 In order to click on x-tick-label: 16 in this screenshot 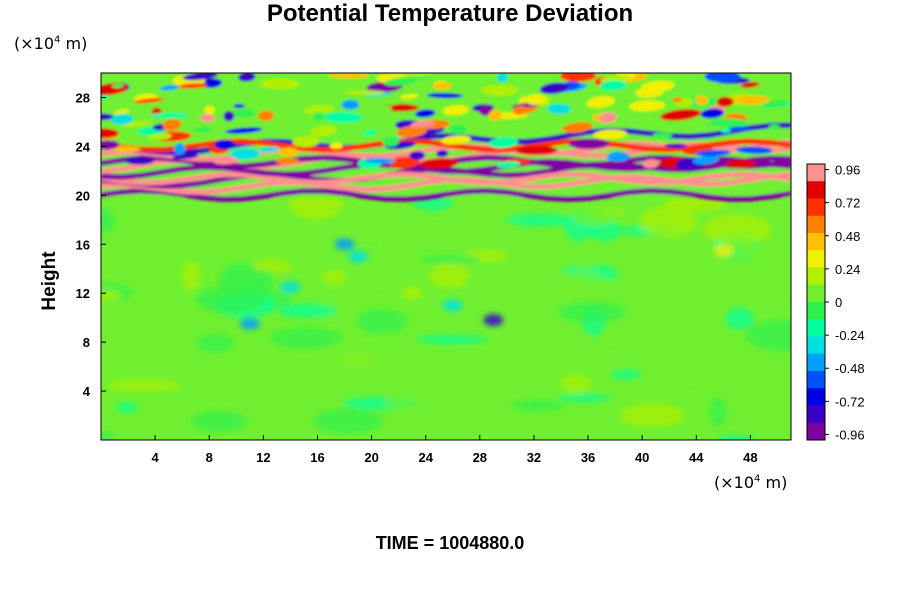, I will do `click(317, 457)`.